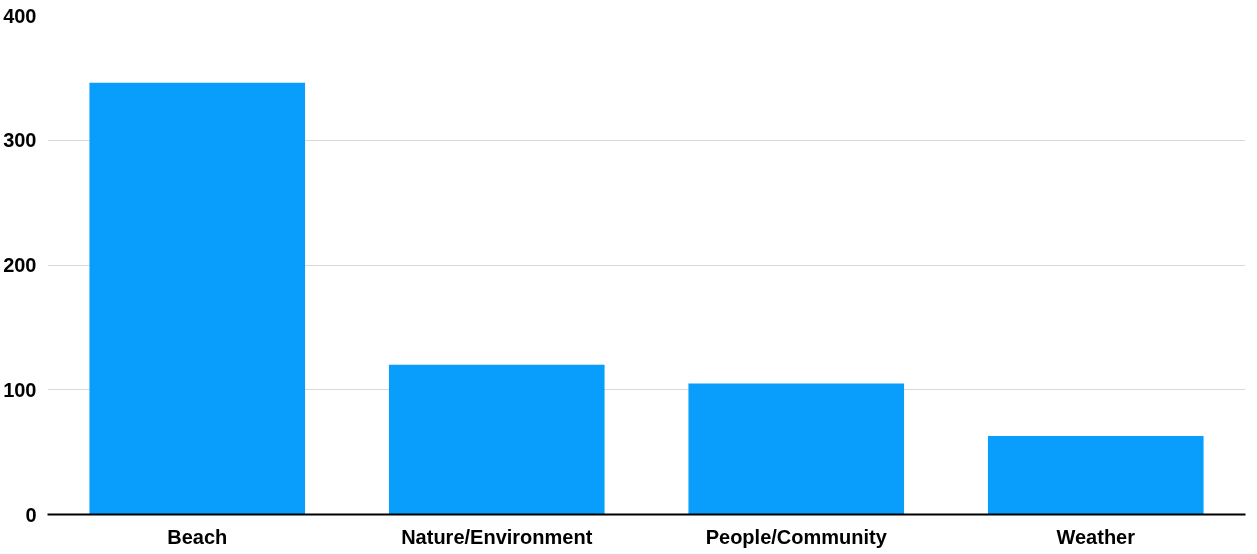 This screenshot has width=1257, height=554. What do you see at coordinates (20, 15) in the screenshot?
I see `y-tick-label: 400` at bounding box center [20, 15].